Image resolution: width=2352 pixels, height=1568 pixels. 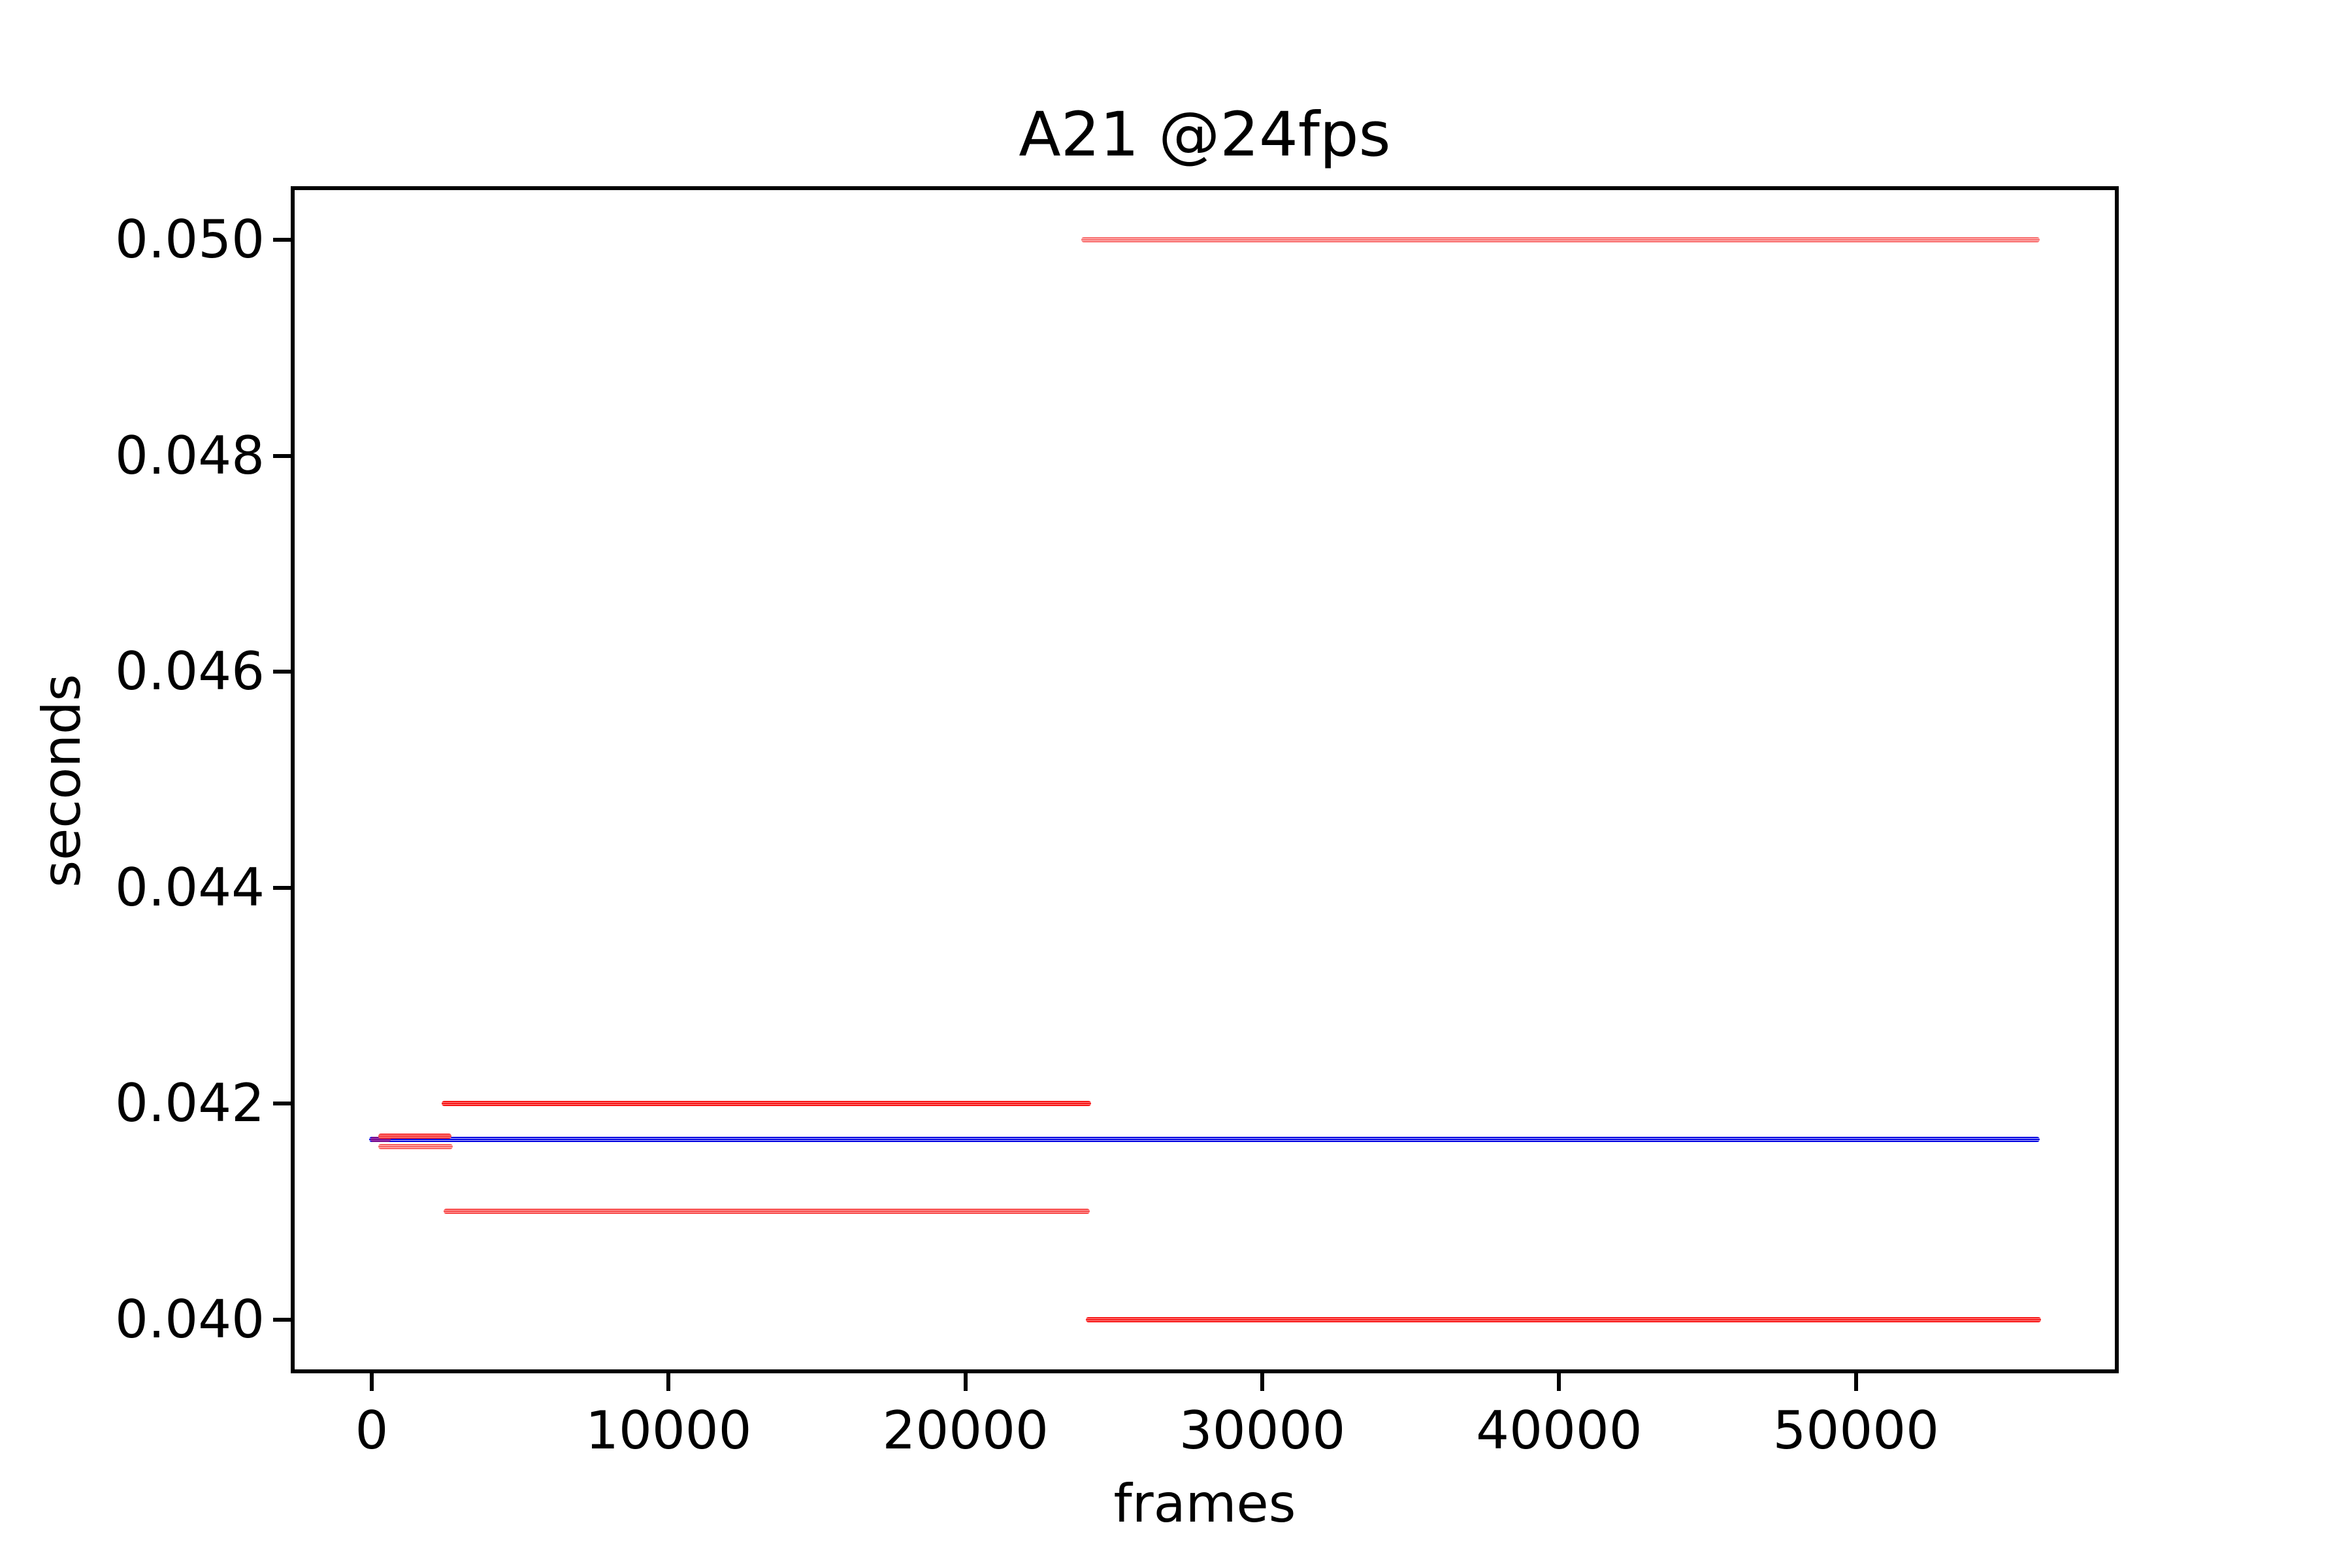 I want to click on x-tick-label: 50000, so click(x=1856, y=1430).